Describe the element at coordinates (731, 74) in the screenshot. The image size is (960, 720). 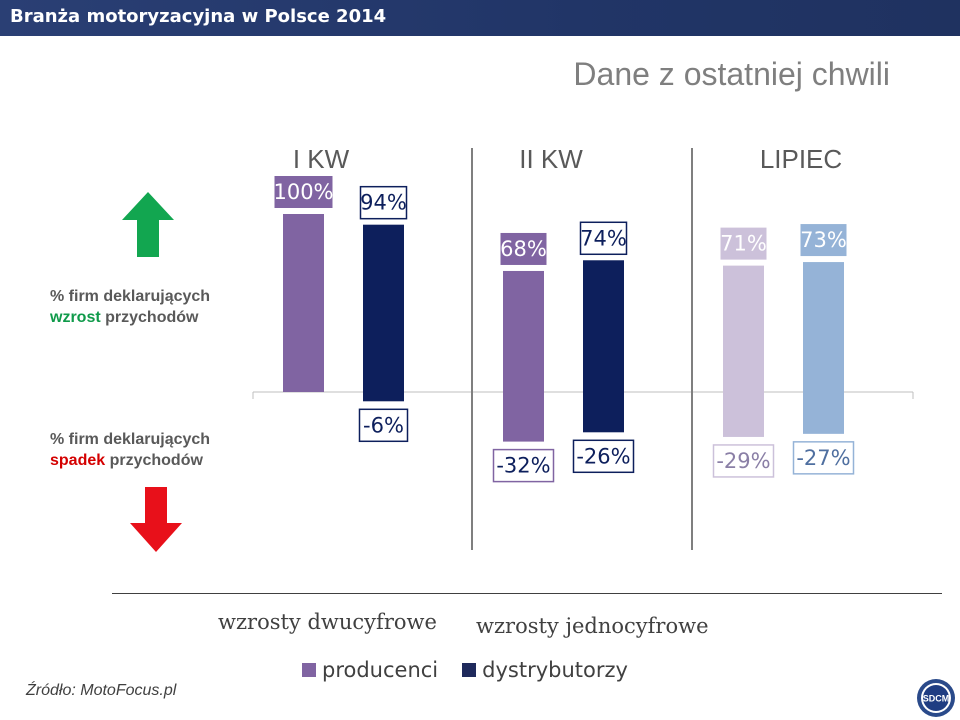
I see `subtitle: Dane z ostatniej chwili` at that location.